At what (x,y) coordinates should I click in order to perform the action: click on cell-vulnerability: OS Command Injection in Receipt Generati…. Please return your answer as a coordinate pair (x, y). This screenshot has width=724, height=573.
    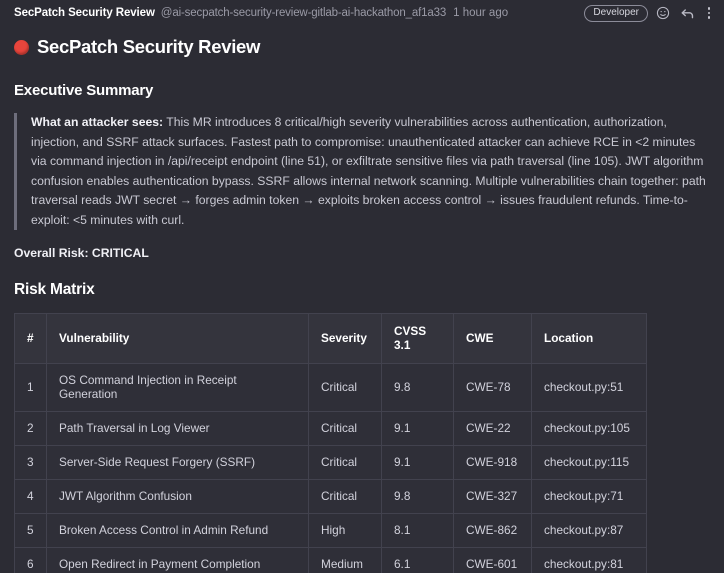
    Looking at the image, I should click on (177, 387).